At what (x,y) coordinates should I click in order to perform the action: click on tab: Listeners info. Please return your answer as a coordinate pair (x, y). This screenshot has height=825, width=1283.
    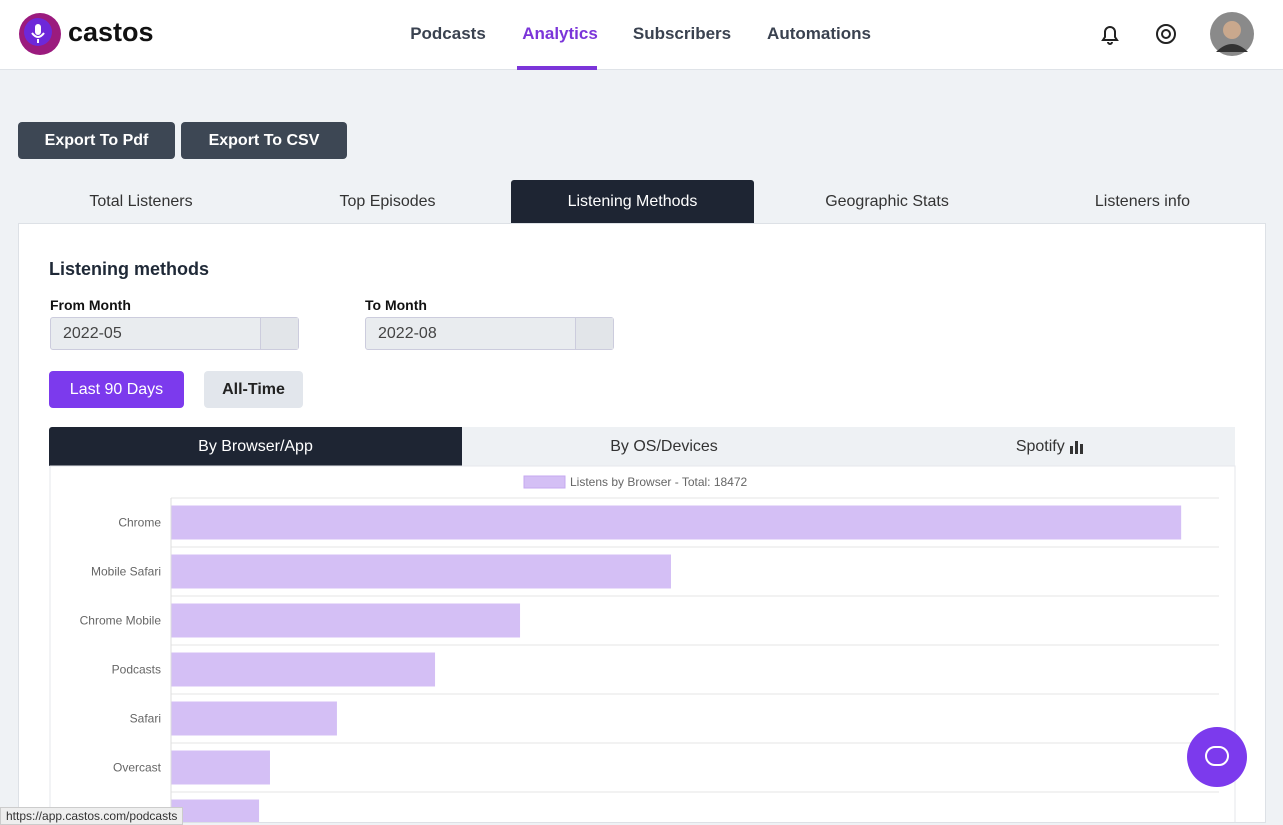
    Looking at the image, I should click on (1142, 201).